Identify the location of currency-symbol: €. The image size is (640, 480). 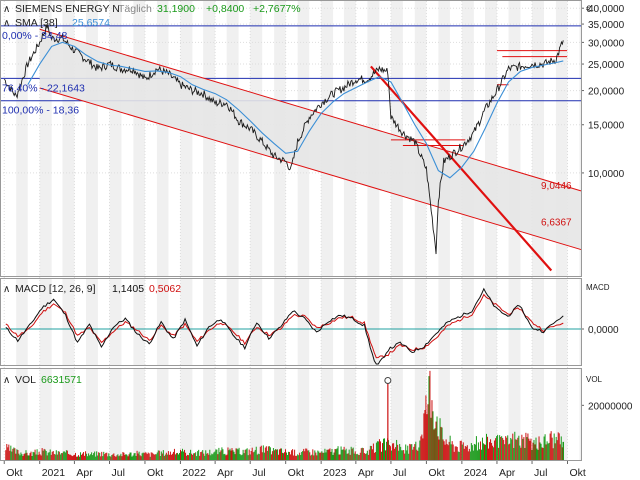
(588, 9).